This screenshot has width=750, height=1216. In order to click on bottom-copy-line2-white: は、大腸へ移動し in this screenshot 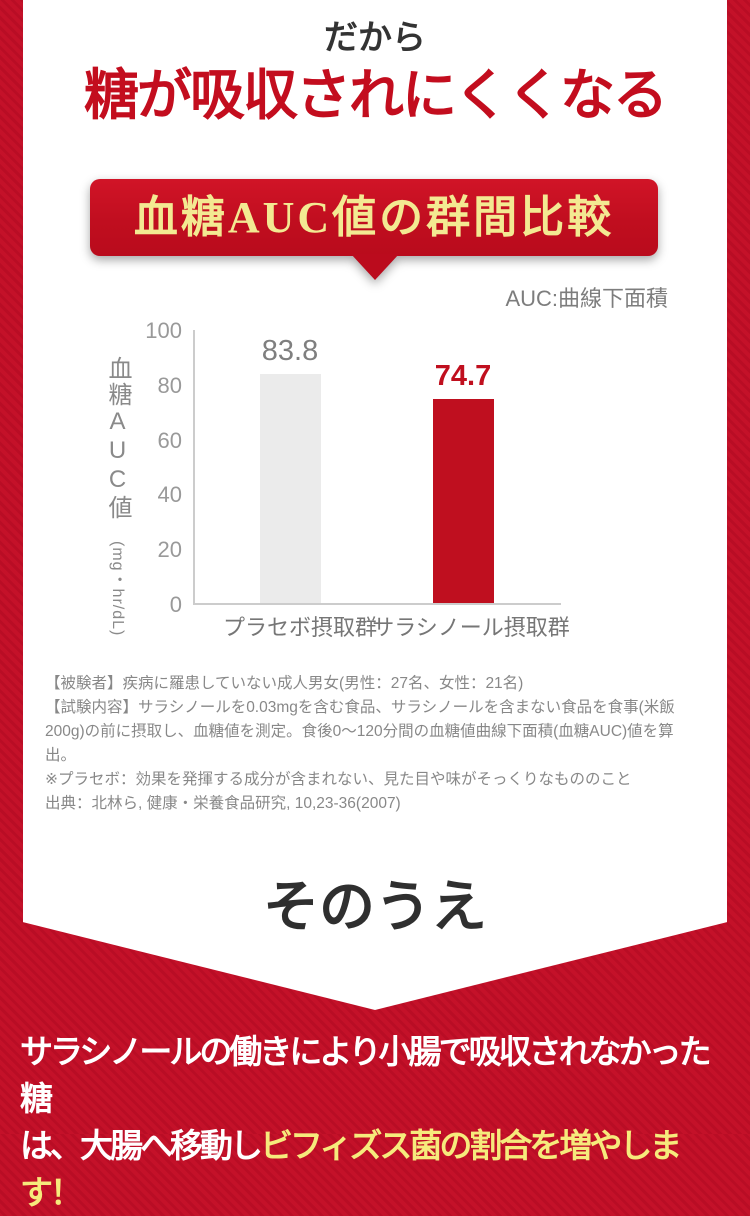, I will do `click(141, 1145)`.